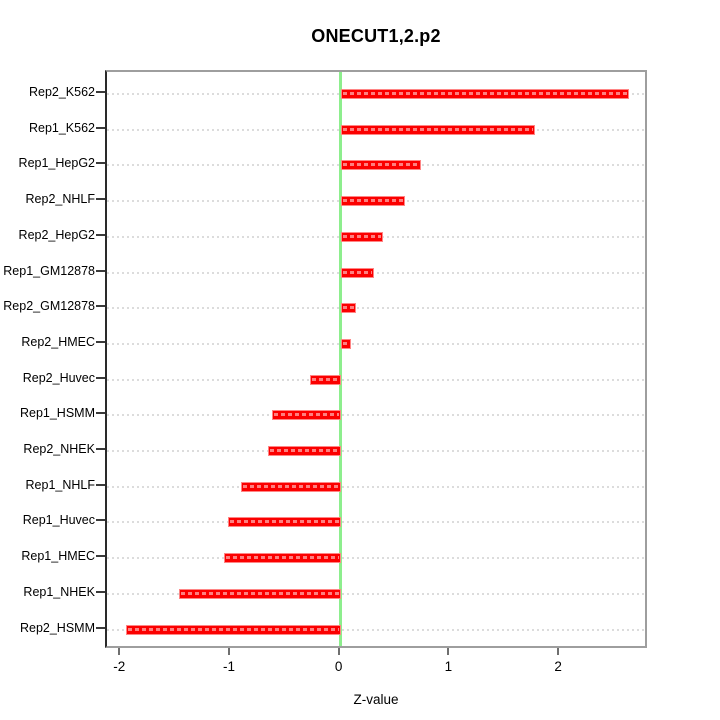  Describe the element at coordinates (338, 666) in the screenshot. I see `x-tick-label: 0` at that location.